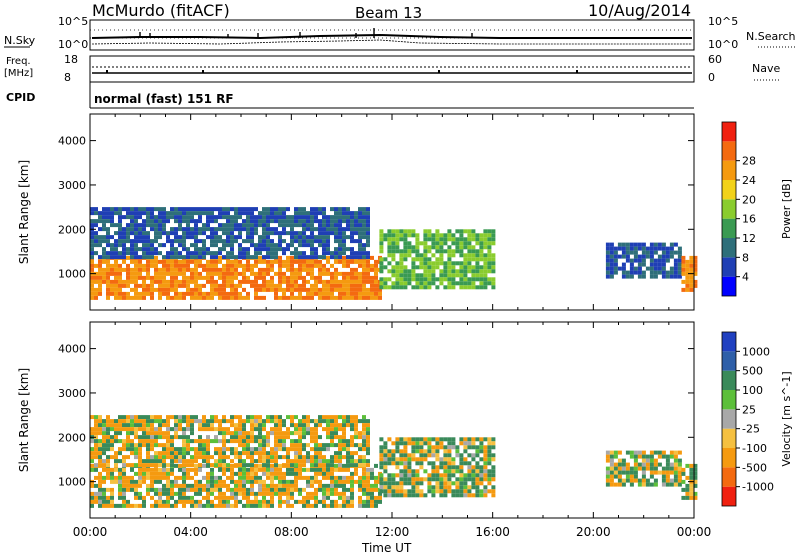 The width and height of the screenshot is (800, 558). What do you see at coordinates (161, 10) in the screenshot?
I see `station-title: McMurdo (fitACF)` at bounding box center [161, 10].